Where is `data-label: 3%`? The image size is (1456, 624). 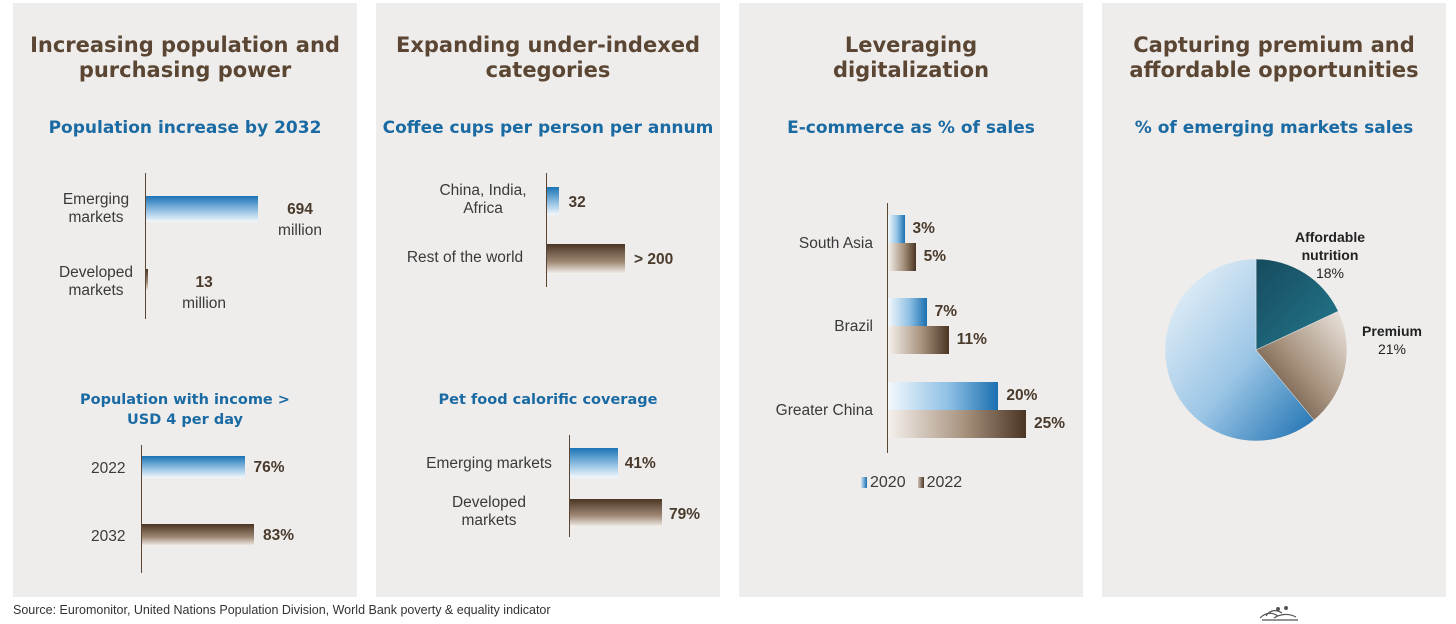 data-label: 3% is located at coordinates (923, 228).